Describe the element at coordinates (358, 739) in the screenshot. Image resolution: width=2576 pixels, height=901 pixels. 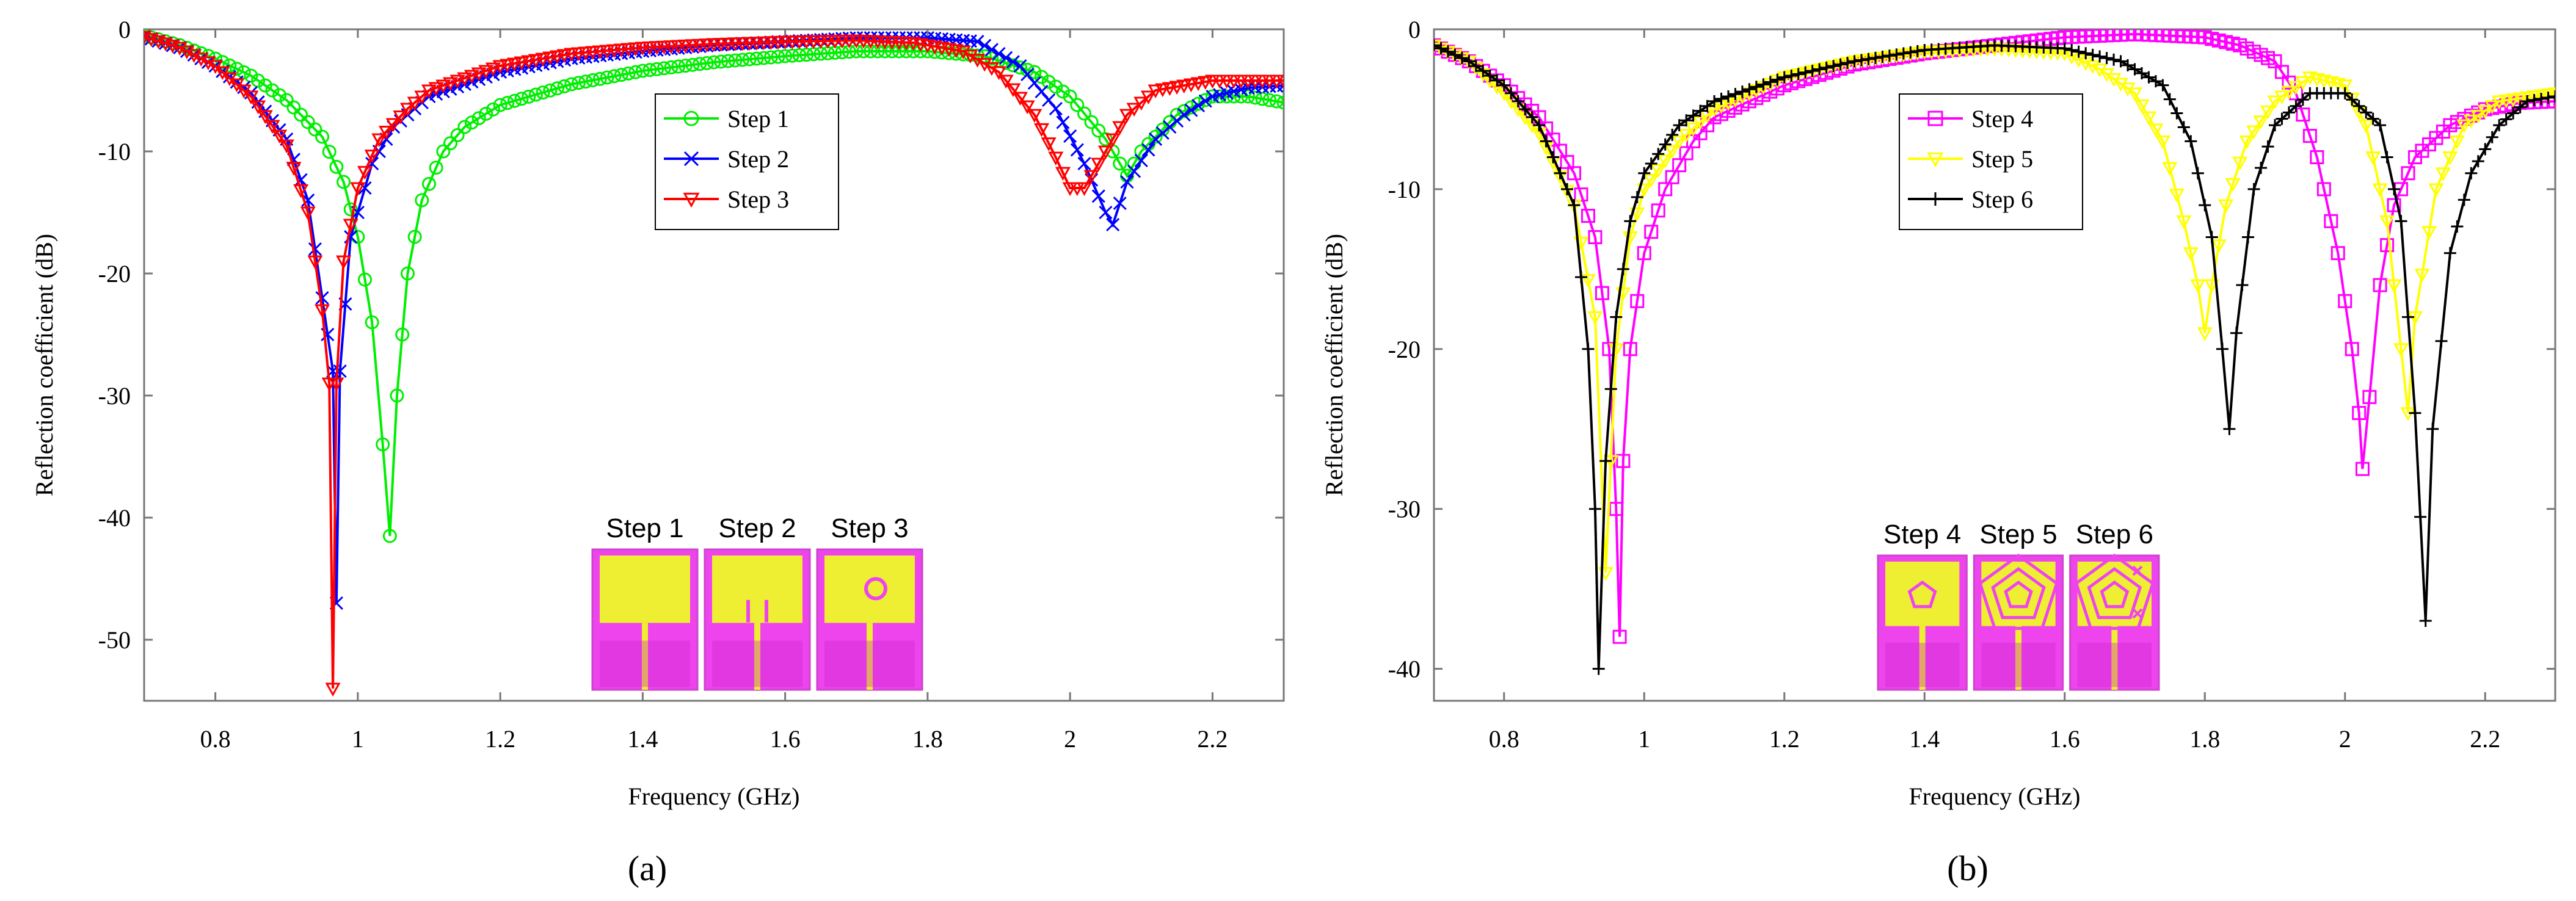
I see `x-tick-label: 1` at that location.